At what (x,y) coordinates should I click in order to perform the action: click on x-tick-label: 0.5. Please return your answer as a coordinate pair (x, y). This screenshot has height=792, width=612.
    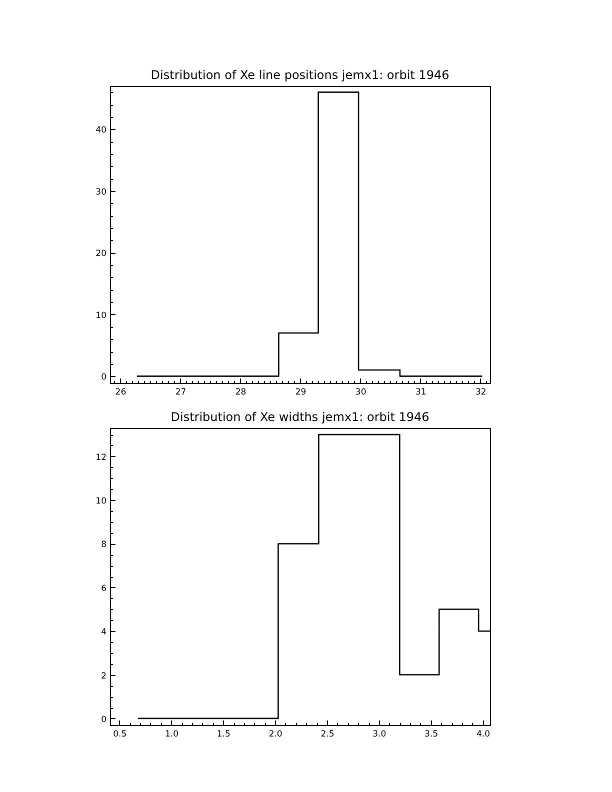
    Looking at the image, I should click on (120, 735).